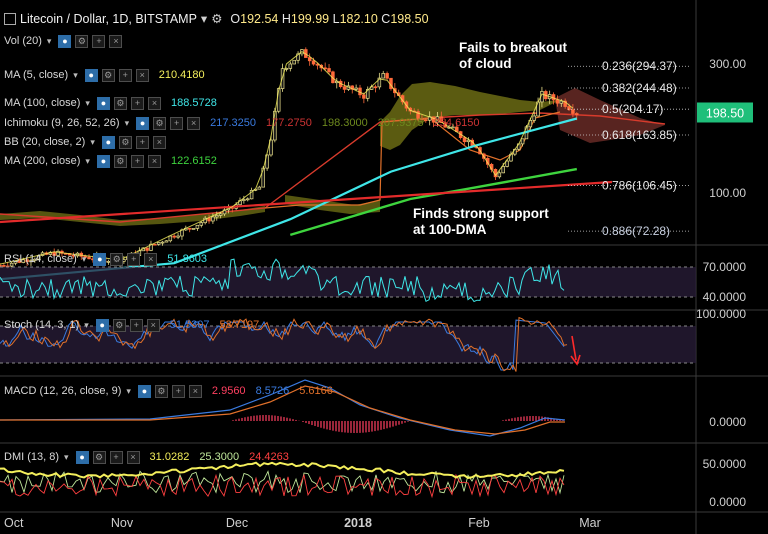 The height and width of the screenshot is (534, 768). What do you see at coordinates (310, 18) in the screenshot?
I see `ohlc-high: 199.99` at bounding box center [310, 18].